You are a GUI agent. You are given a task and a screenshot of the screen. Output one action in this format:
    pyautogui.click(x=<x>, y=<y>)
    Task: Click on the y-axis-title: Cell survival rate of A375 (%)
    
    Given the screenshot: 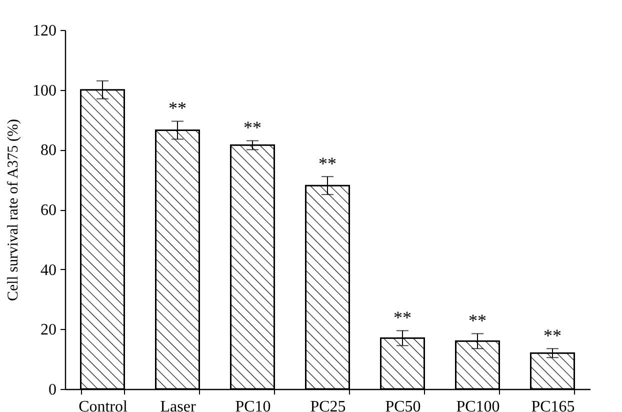 What is the action you would take?
    pyautogui.click(x=14, y=210)
    